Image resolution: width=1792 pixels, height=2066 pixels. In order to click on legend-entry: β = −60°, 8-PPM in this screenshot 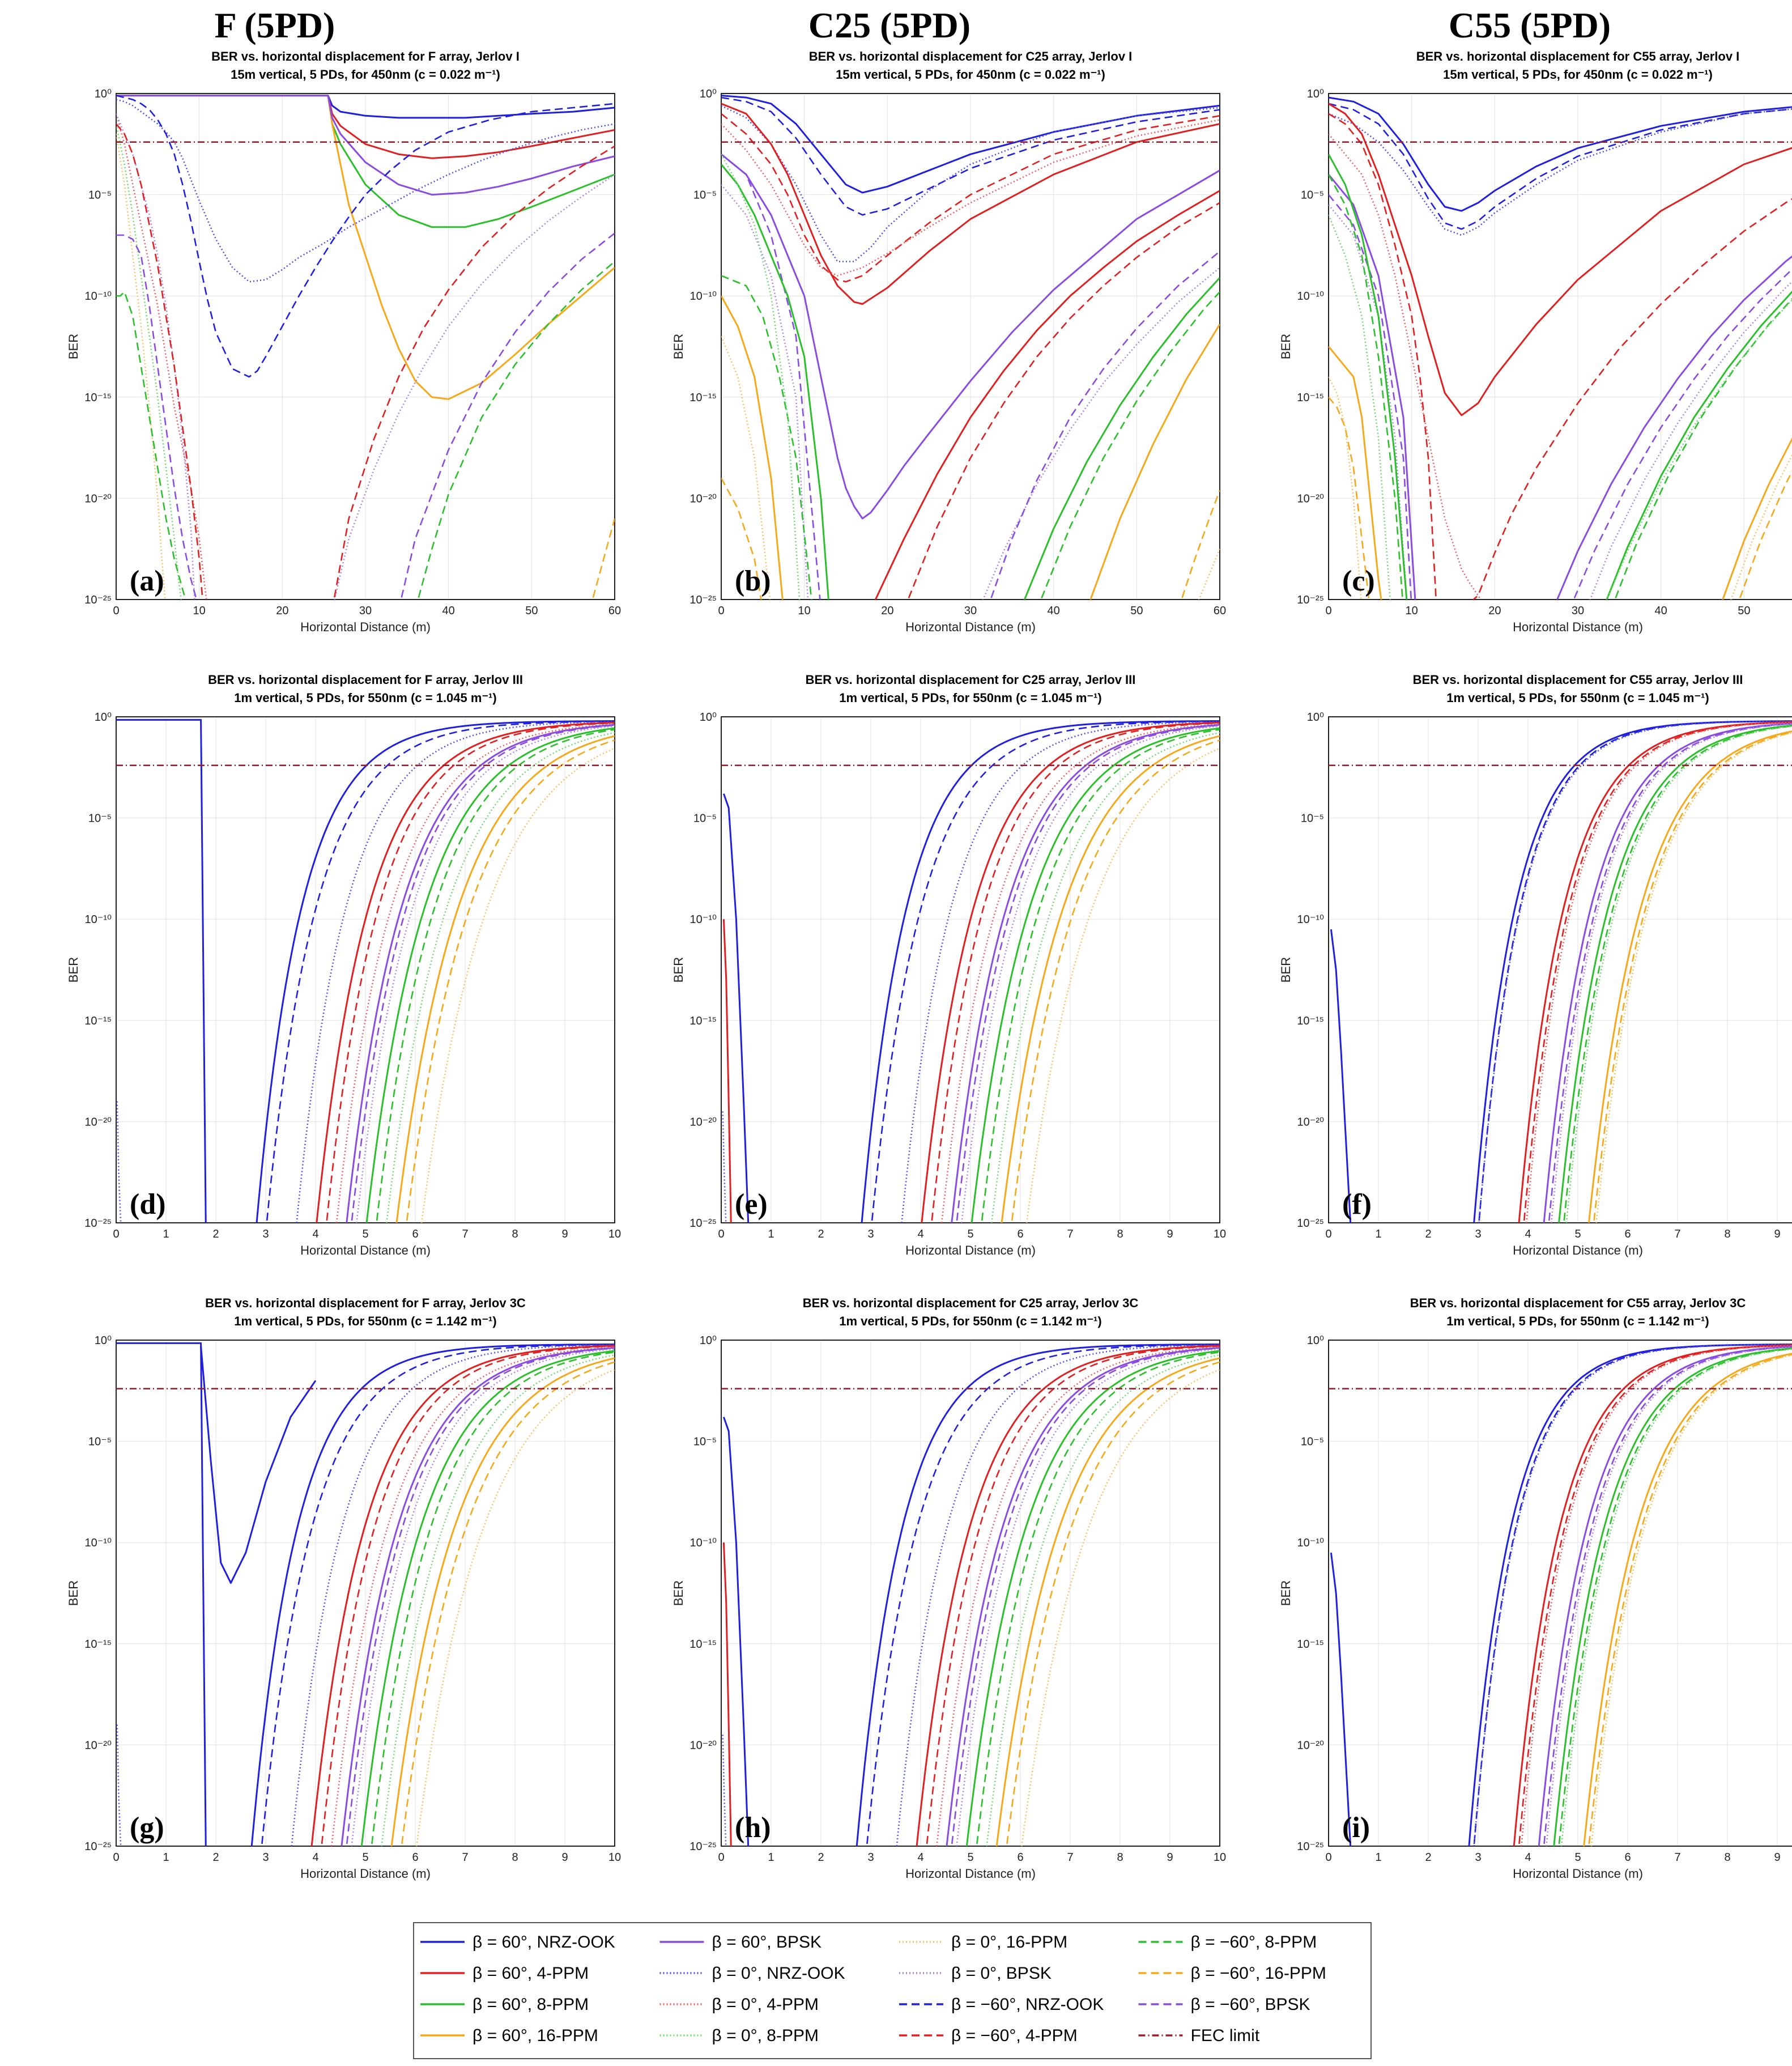, I will do `click(1254, 1943)`.